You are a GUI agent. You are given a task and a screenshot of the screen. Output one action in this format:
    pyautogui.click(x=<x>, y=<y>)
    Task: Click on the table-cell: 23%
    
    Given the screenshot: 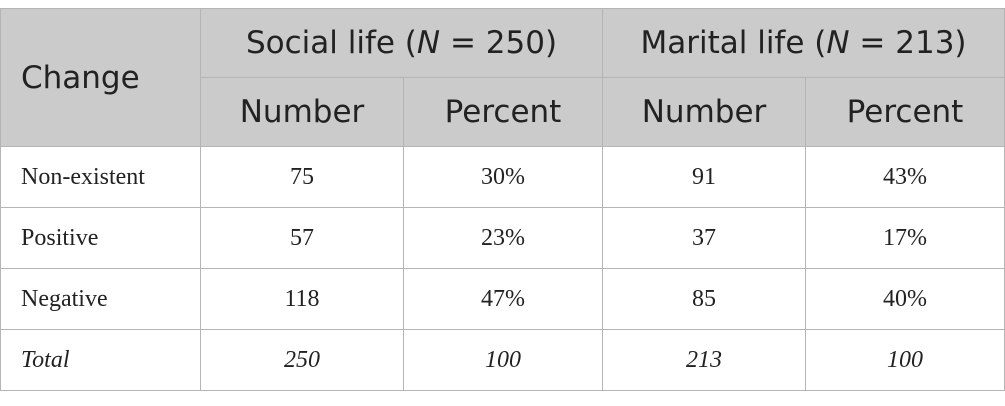 What is the action you would take?
    pyautogui.click(x=503, y=238)
    